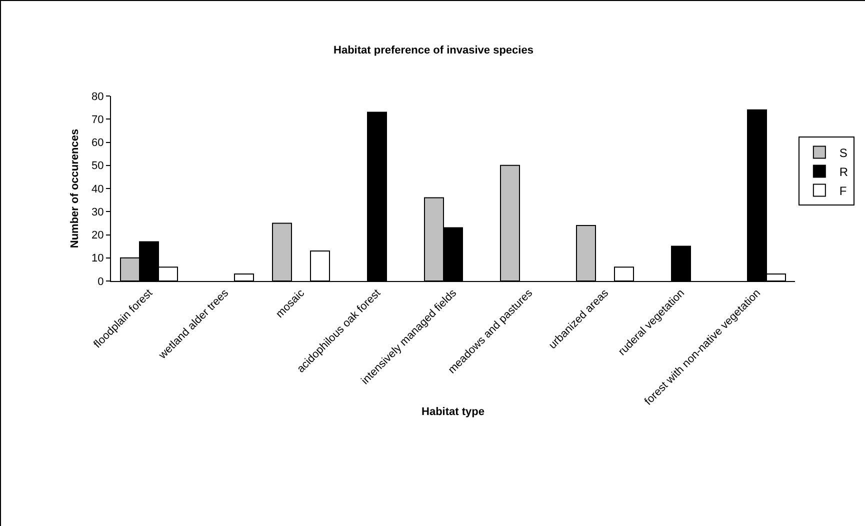 The image size is (865, 526). What do you see at coordinates (98, 189) in the screenshot?
I see `y-tick-label: 40` at bounding box center [98, 189].